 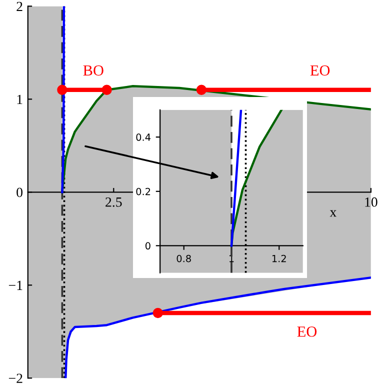 What do you see at coordinates (371, 202) in the screenshot?
I see `x-tick-label: 10` at bounding box center [371, 202].